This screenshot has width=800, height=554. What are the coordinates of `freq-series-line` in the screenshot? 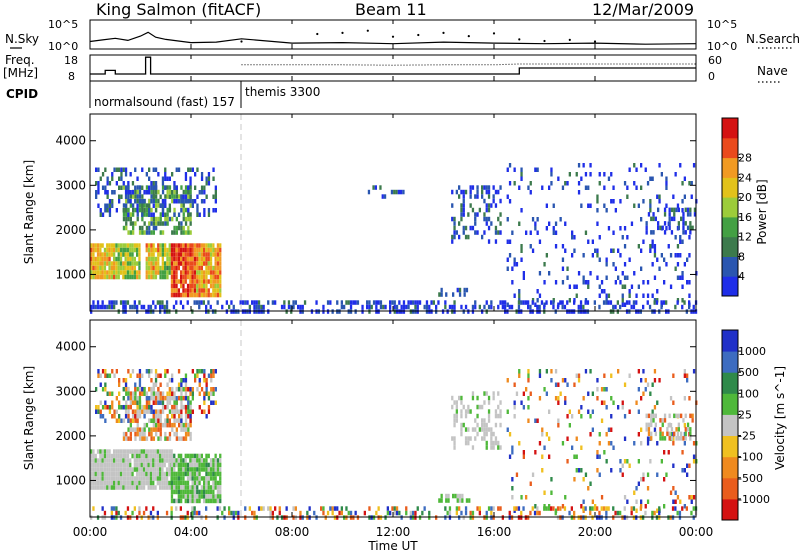 It's located at (393, 65).